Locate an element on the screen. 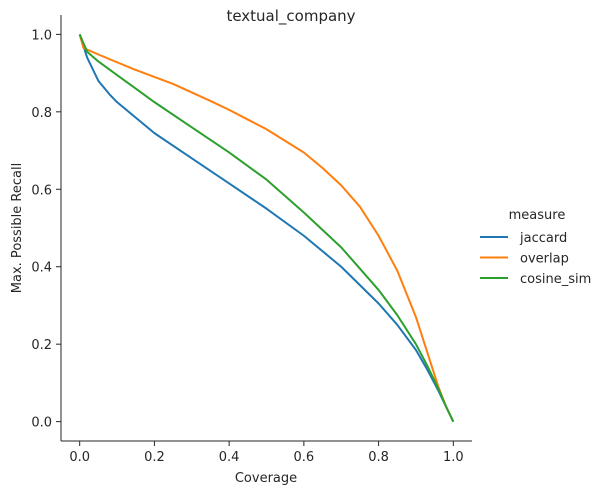  y-ticks: 0.0 0.2 0.4 0.6 0.8 1.0 is located at coordinates (46, 229).